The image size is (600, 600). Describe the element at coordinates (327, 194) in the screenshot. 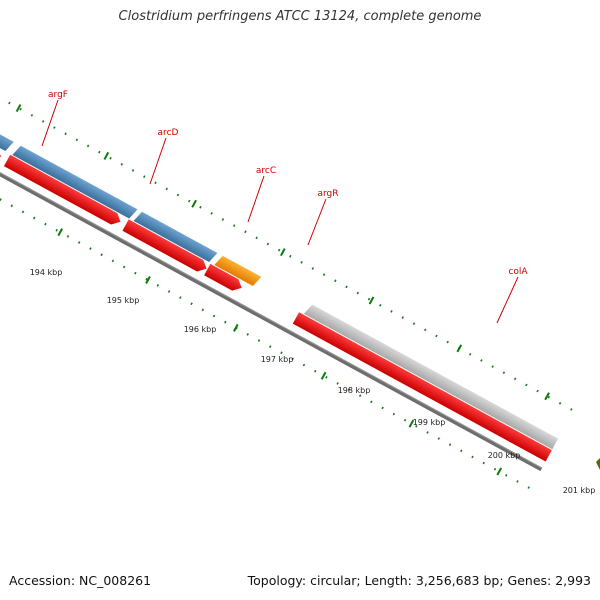

I see `gene-label-argR: argR` at that location.